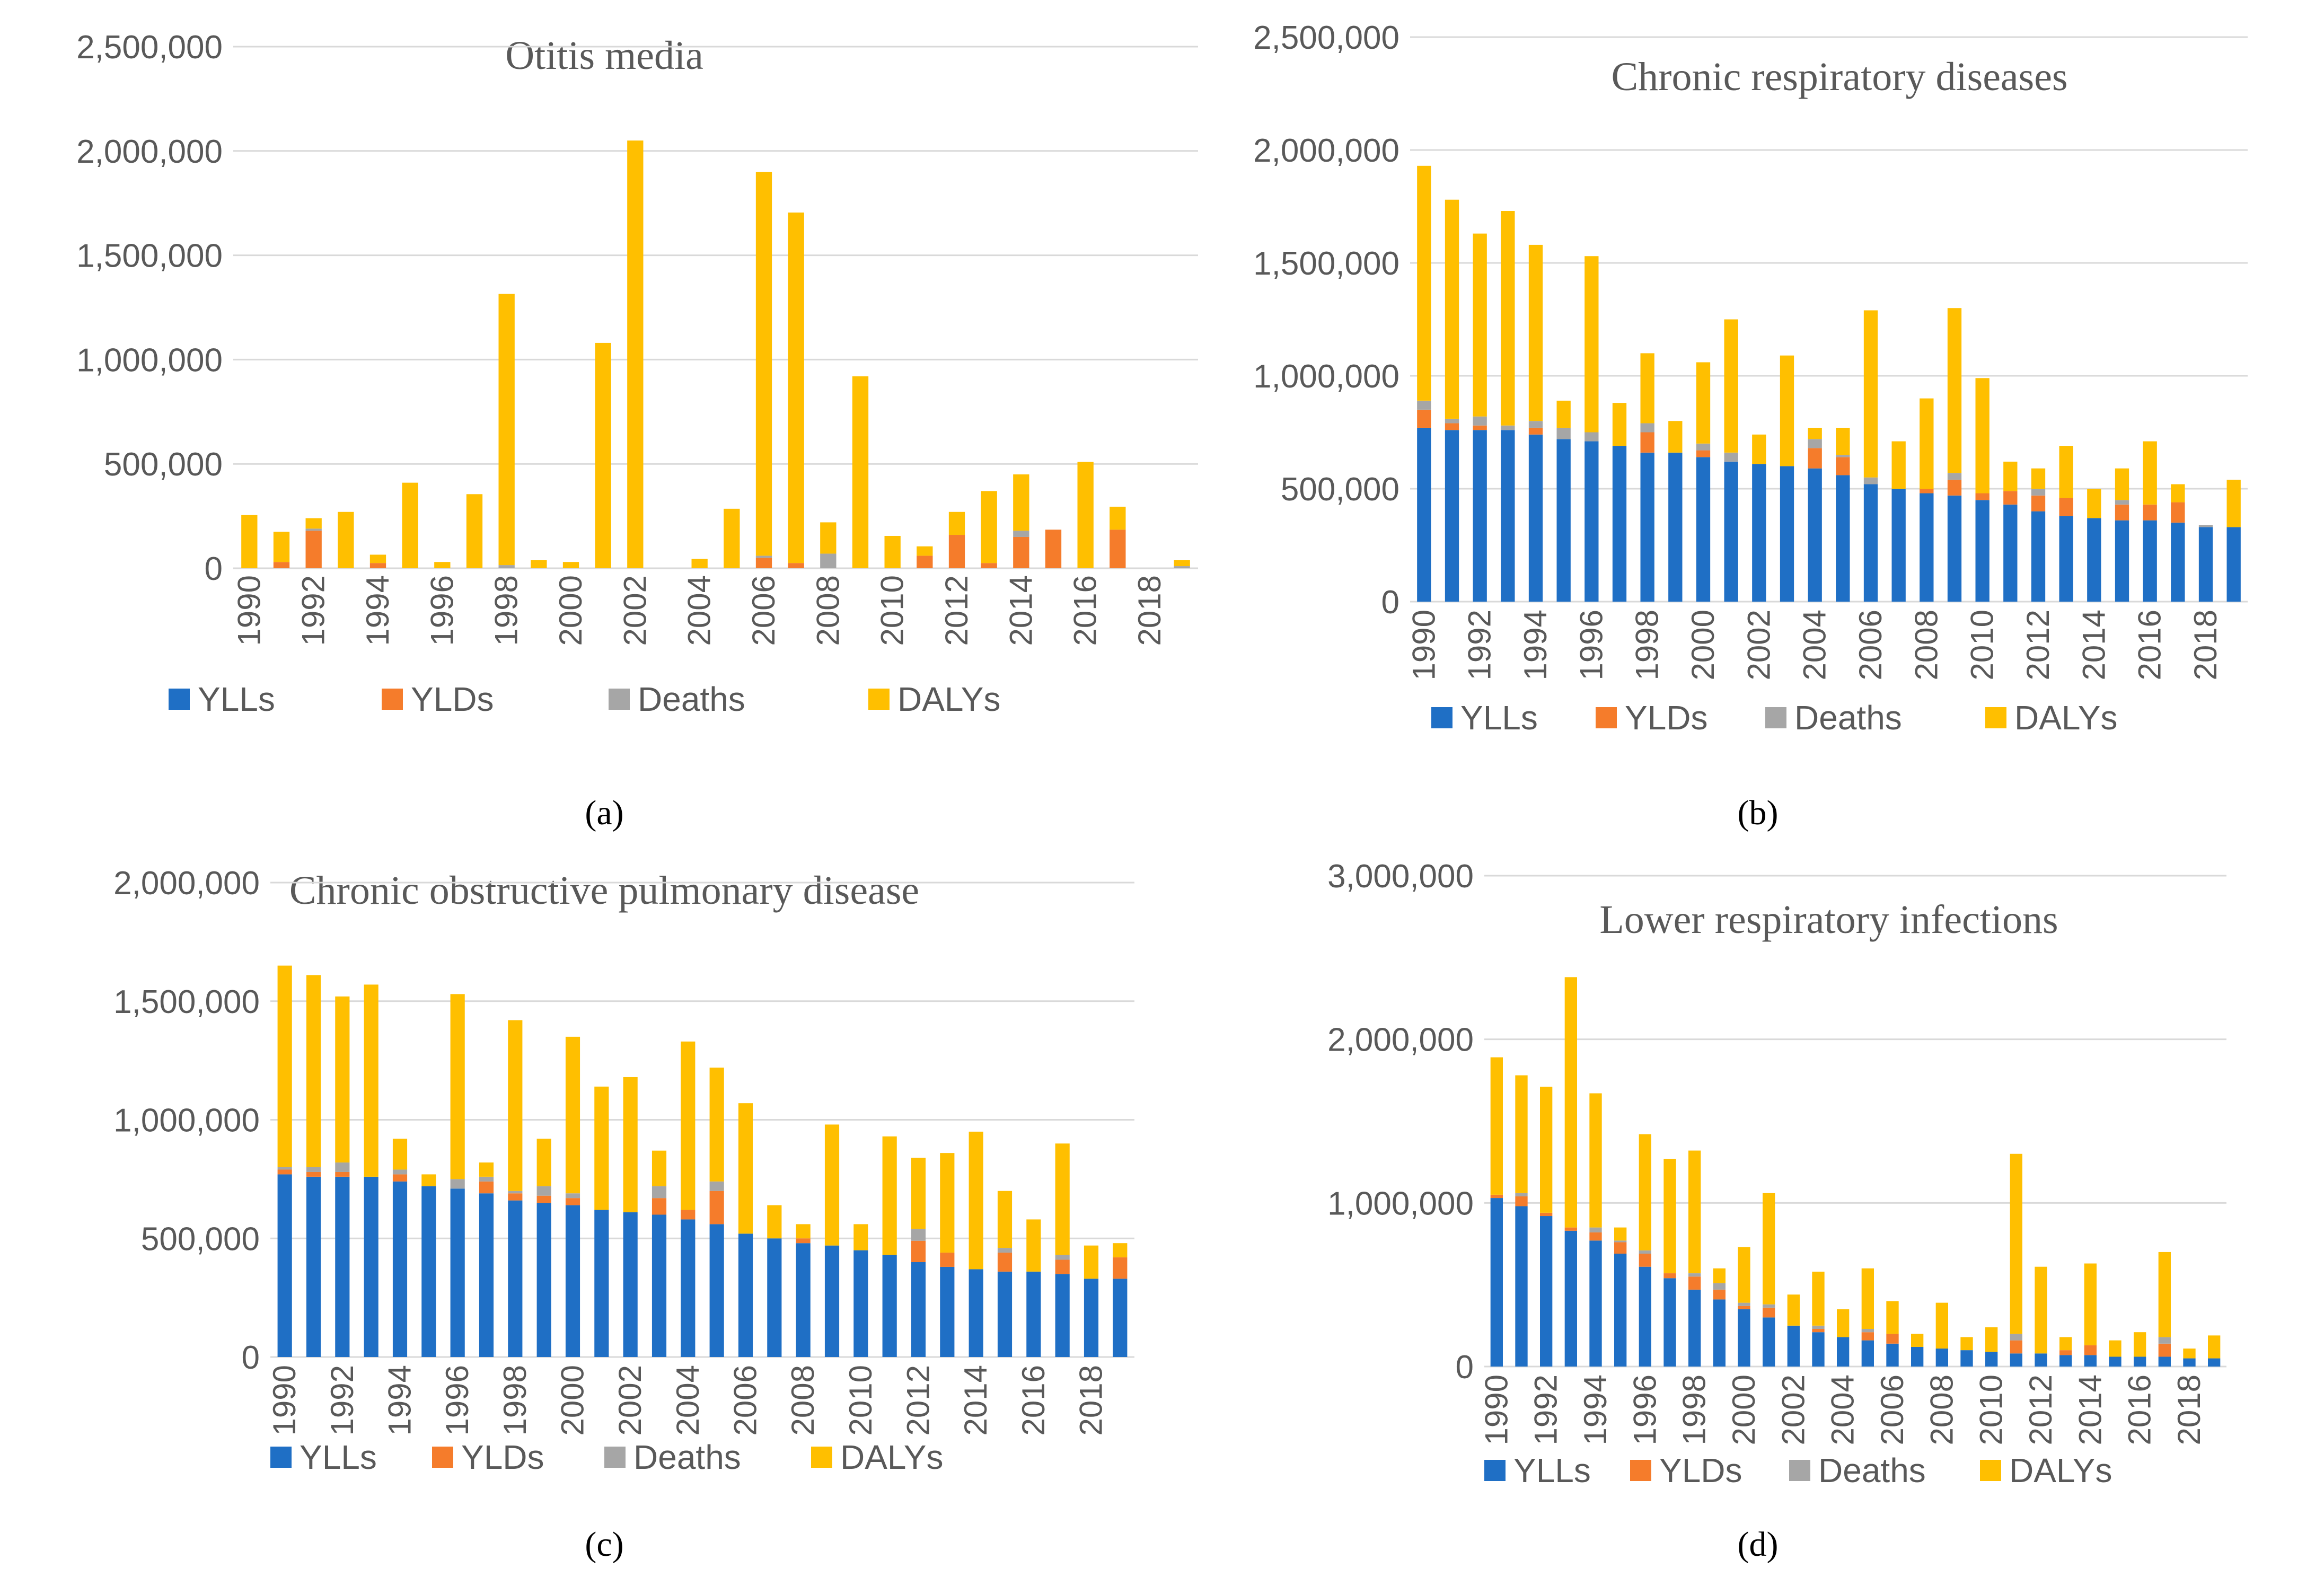 Image resolution: width=2324 pixels, height=1586 pixels. What do you see at coordinates (1799, 1470) in the screenshot?
I see `legend-swatch-deaths` at bounding box center [1799, 1470].